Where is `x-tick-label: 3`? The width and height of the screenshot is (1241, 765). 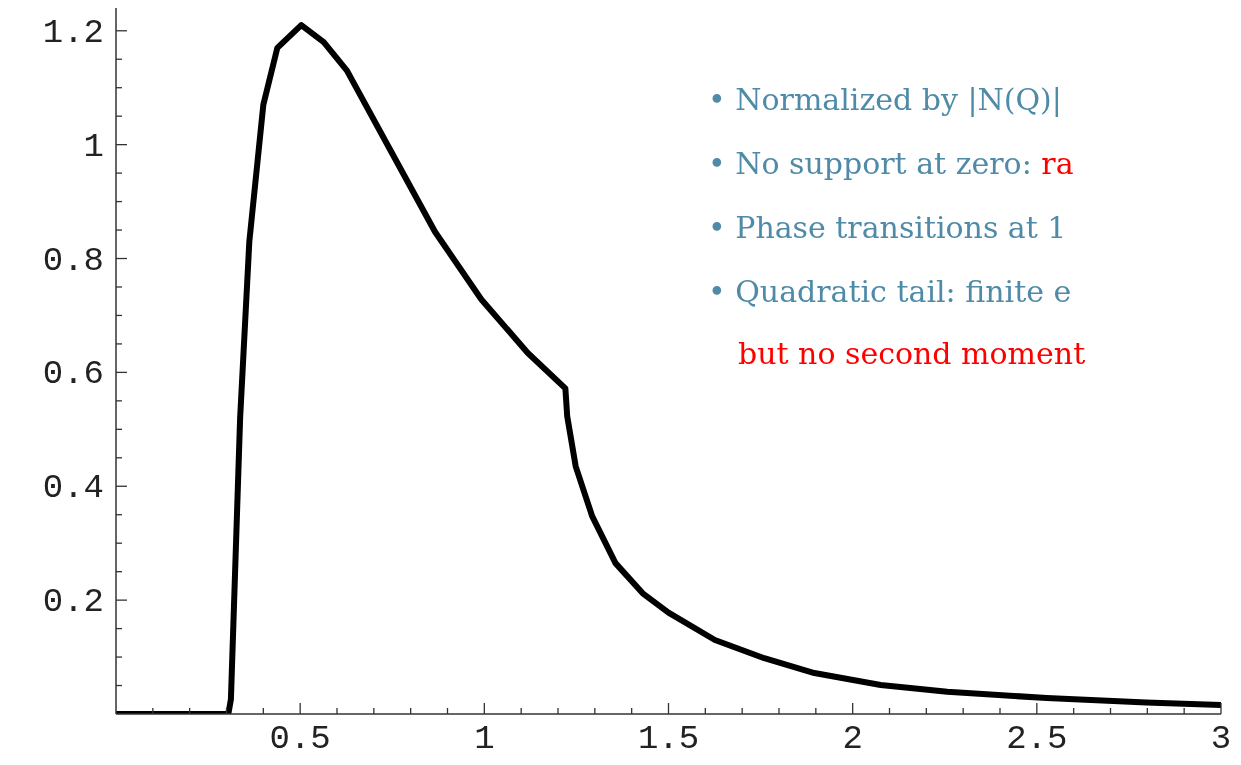 x-tick-label: 3 is located at coordinates (1221, 739).